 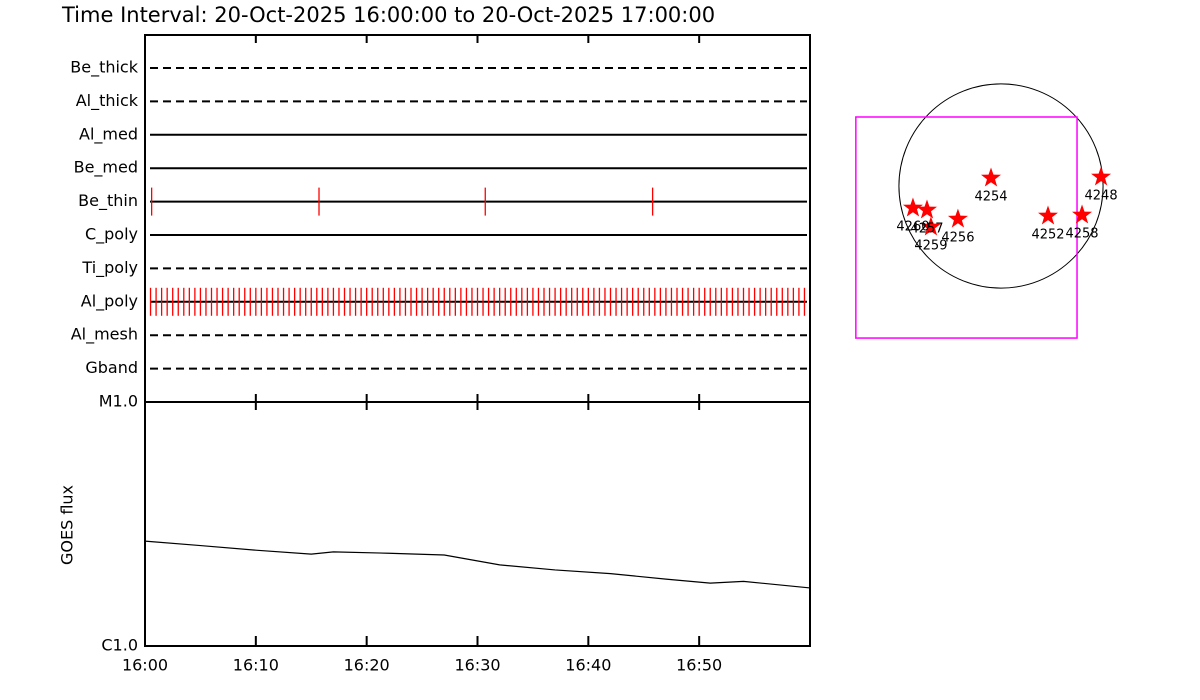 I want to click on row-label: Al_poly, so click(x=109, y=301).